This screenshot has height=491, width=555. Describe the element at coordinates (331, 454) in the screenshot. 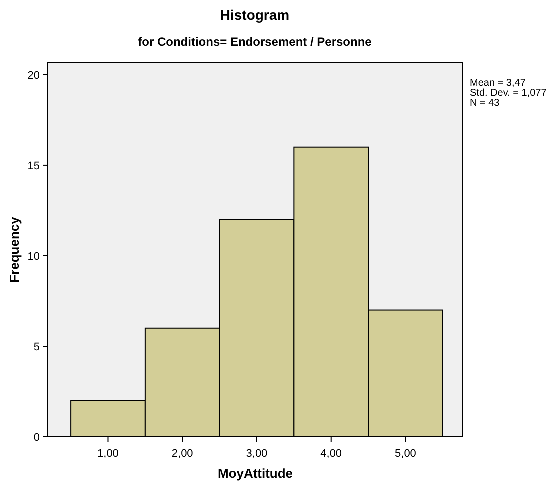

I see `x-tick-label: 4,00` at that location.